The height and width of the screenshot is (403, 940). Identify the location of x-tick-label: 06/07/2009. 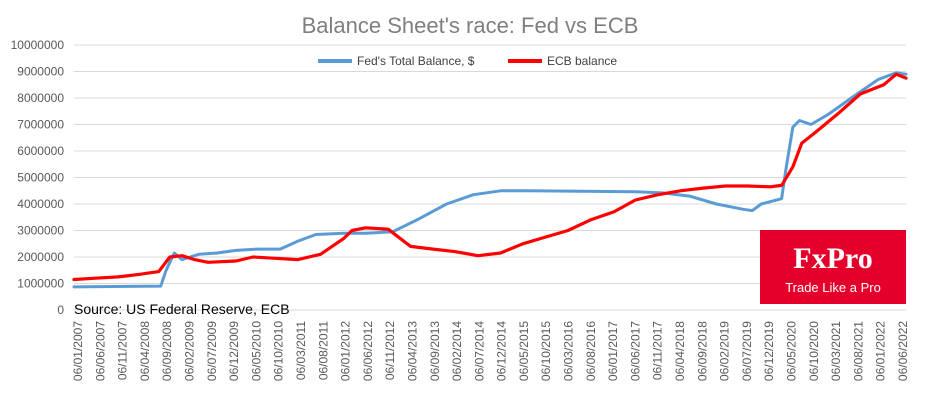
(212, 351).